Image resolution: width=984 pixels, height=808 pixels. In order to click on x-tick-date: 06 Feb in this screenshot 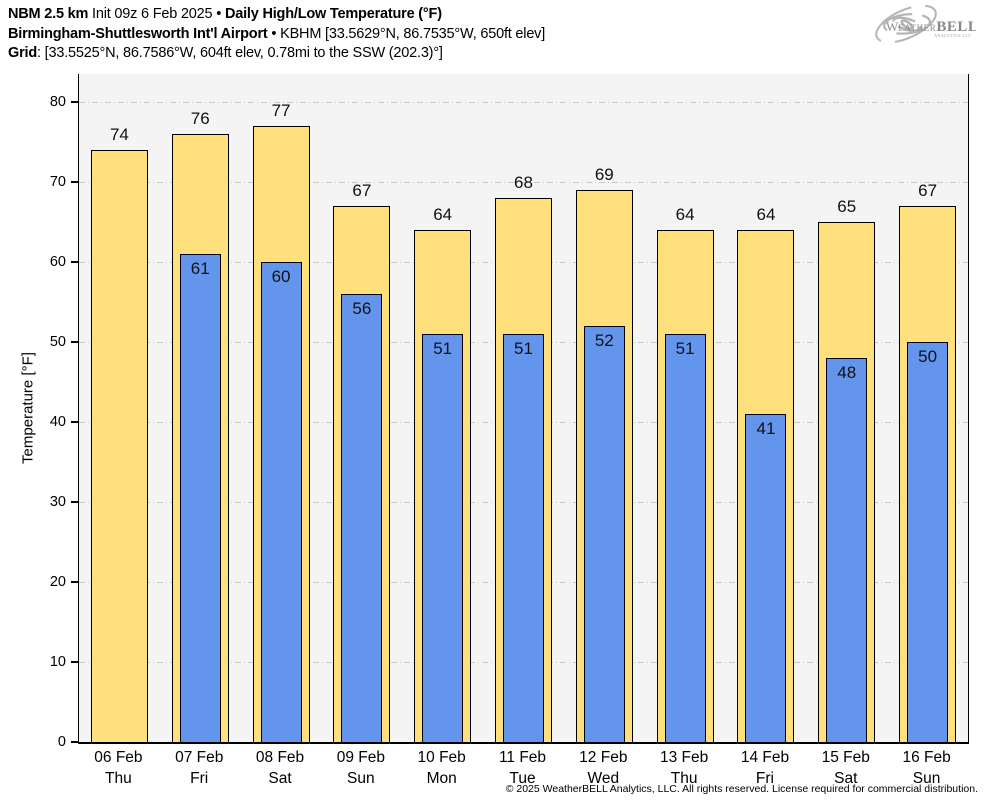, I will do `click(118, 757)`.